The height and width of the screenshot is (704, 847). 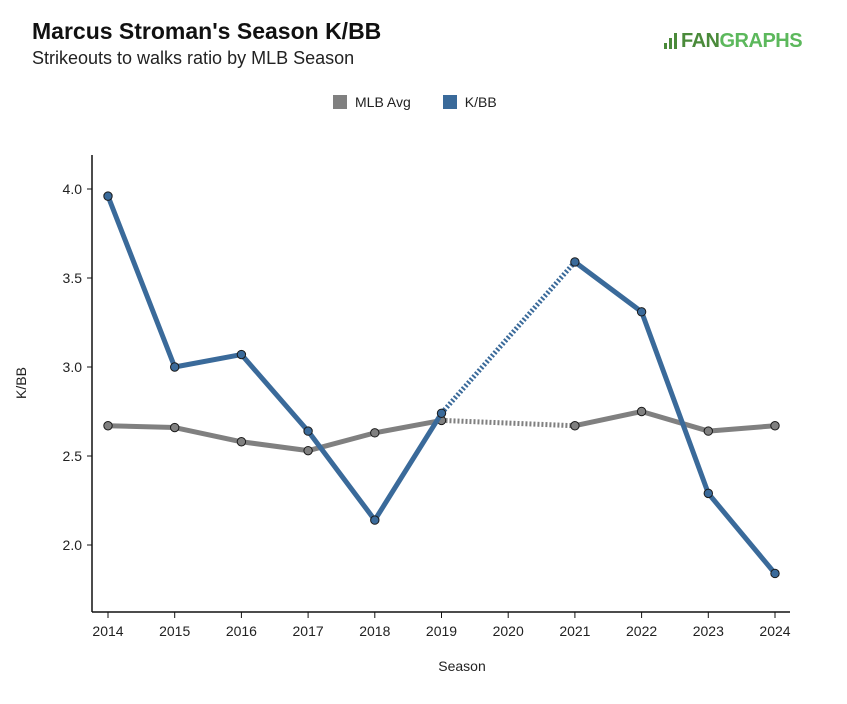 I want to click on y-tick-label: 2.5, so click(x=73, y=456).